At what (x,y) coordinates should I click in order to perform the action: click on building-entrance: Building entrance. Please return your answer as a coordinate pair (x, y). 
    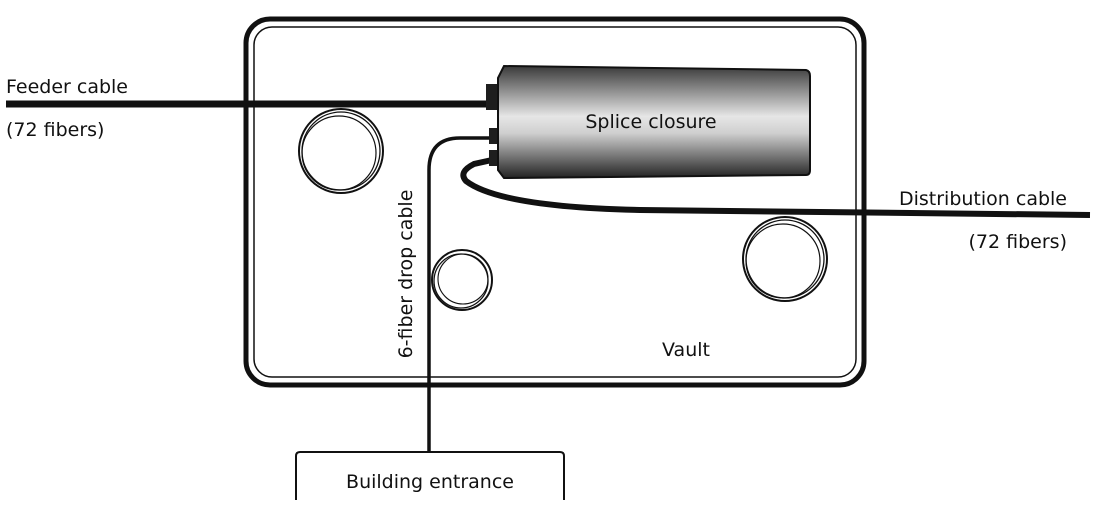
    Looking at the image, I should click on (430, 475).